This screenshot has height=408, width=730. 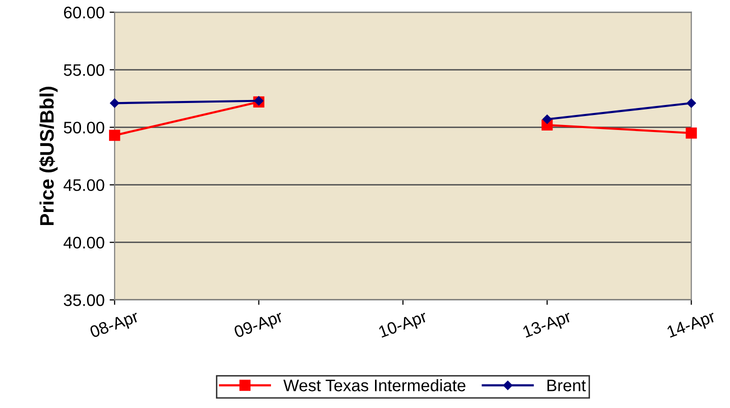 I want to click on x-tick-label: 13-Apr, so click(x=548, y=325).